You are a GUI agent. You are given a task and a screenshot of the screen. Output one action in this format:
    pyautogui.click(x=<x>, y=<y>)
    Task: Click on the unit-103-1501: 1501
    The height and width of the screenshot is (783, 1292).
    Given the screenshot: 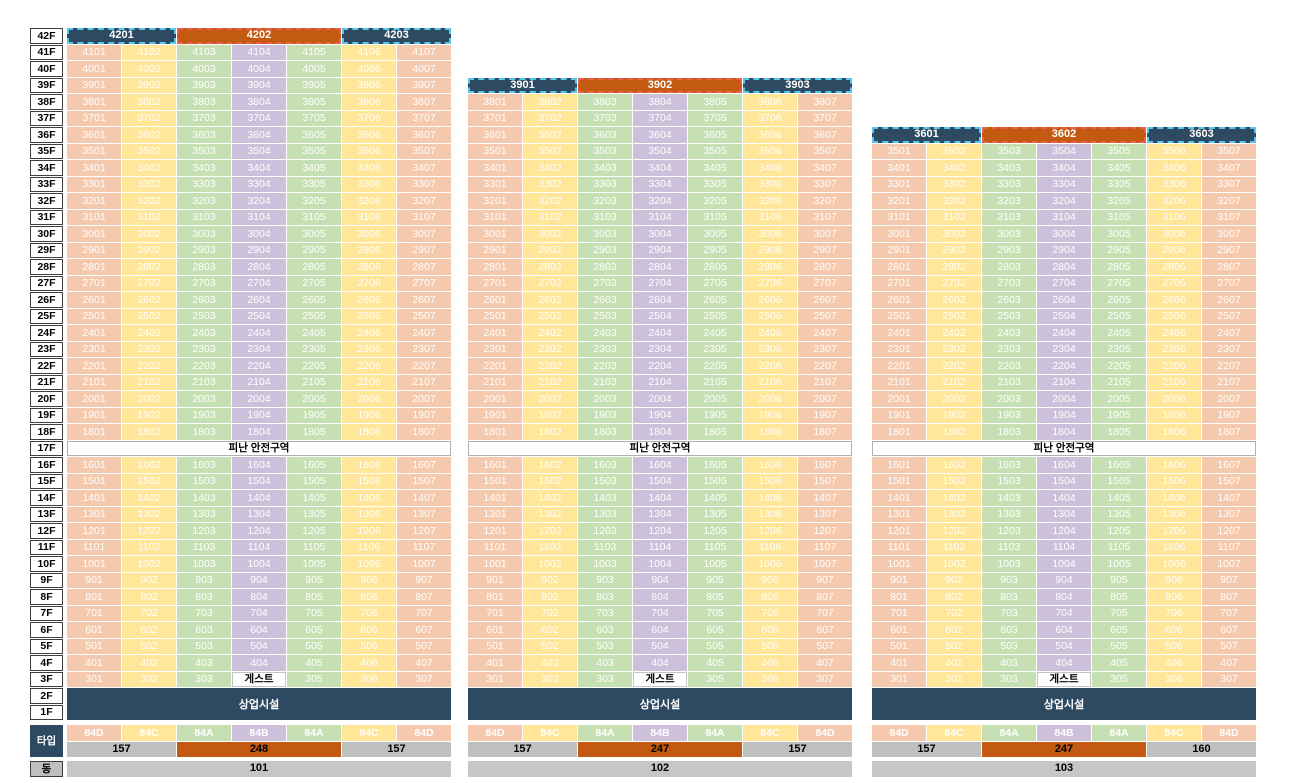 What is the action you would take?
    pyautogui.click(x=899, y=481)
    